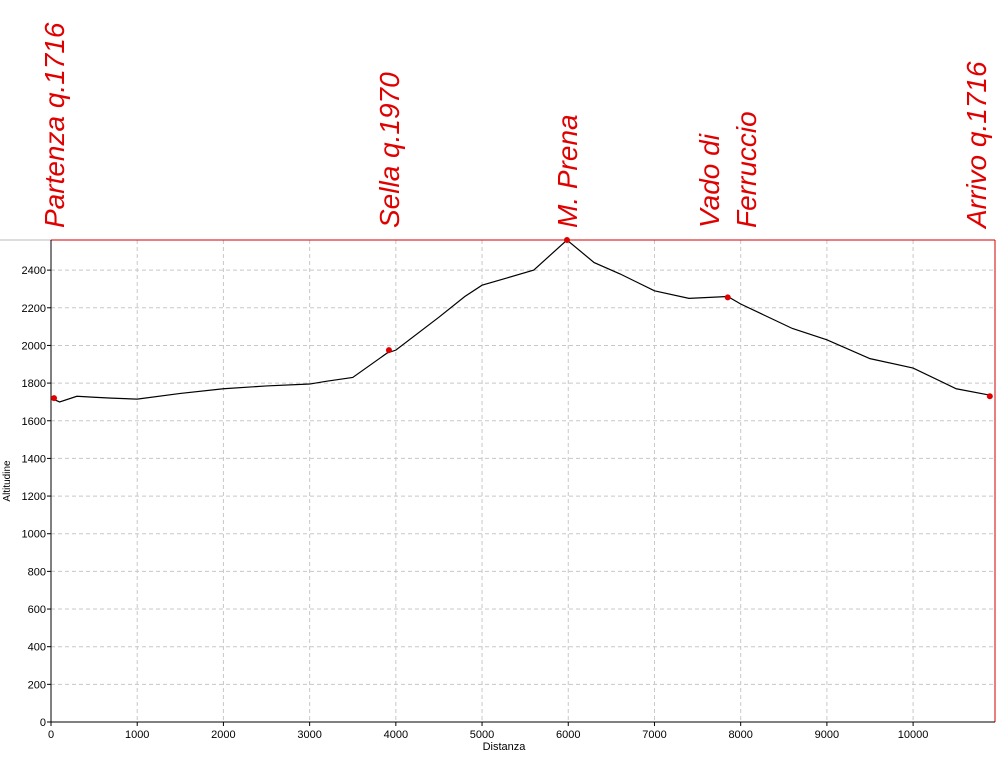  What do you see at coordinates (34, 535) in the screenshot?
I see `y-tick-label: 1000` at bounding box center [34, 535].